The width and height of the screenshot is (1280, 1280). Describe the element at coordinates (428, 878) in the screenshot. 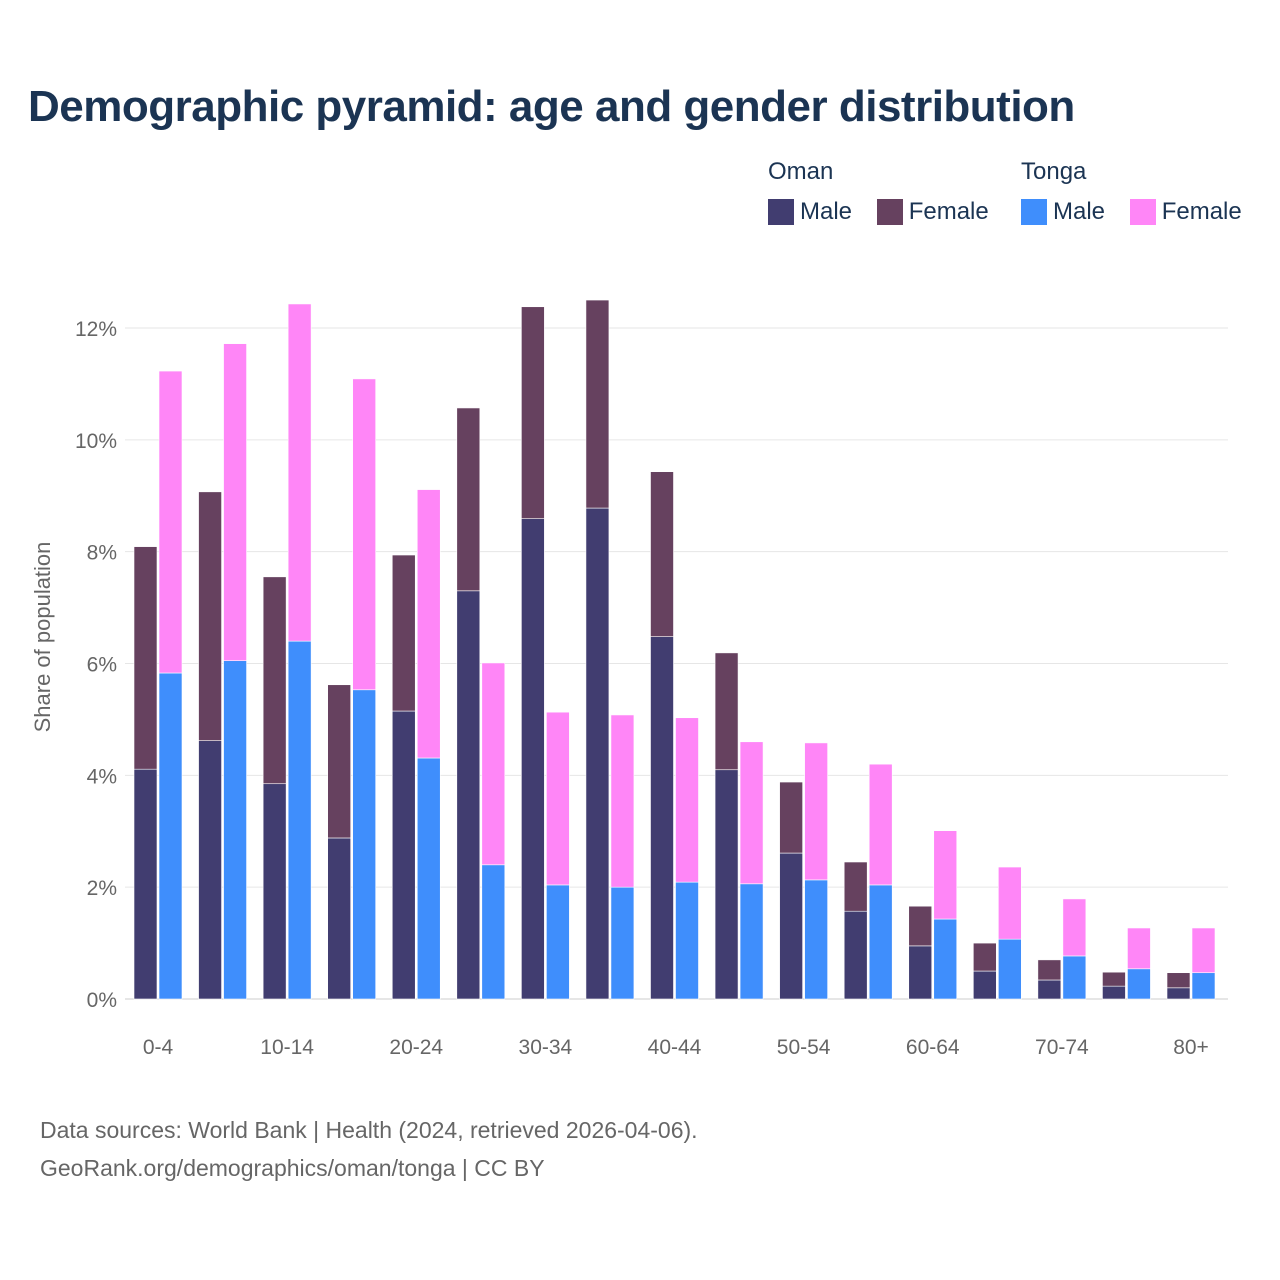

I see `bar-tonga-male-20-24: Tonga Male 20-24: 4.31%` at that location.